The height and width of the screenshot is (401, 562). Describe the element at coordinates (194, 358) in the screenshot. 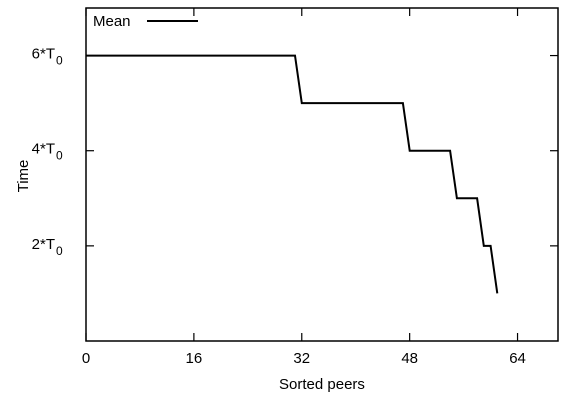

I see `x-tick-label: 16` at that location.